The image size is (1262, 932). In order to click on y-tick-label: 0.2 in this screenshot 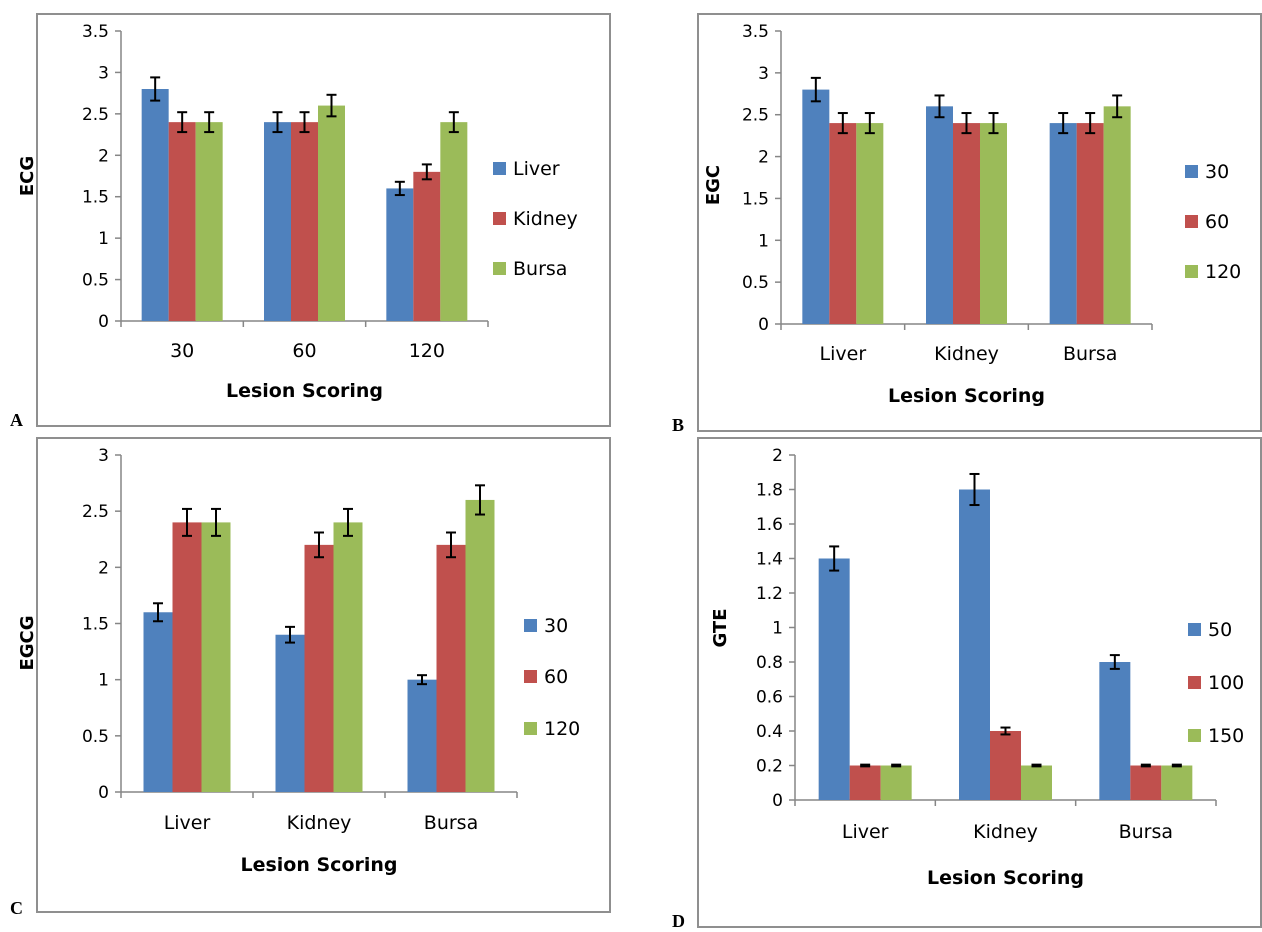, I will do `click(769, 767)`.